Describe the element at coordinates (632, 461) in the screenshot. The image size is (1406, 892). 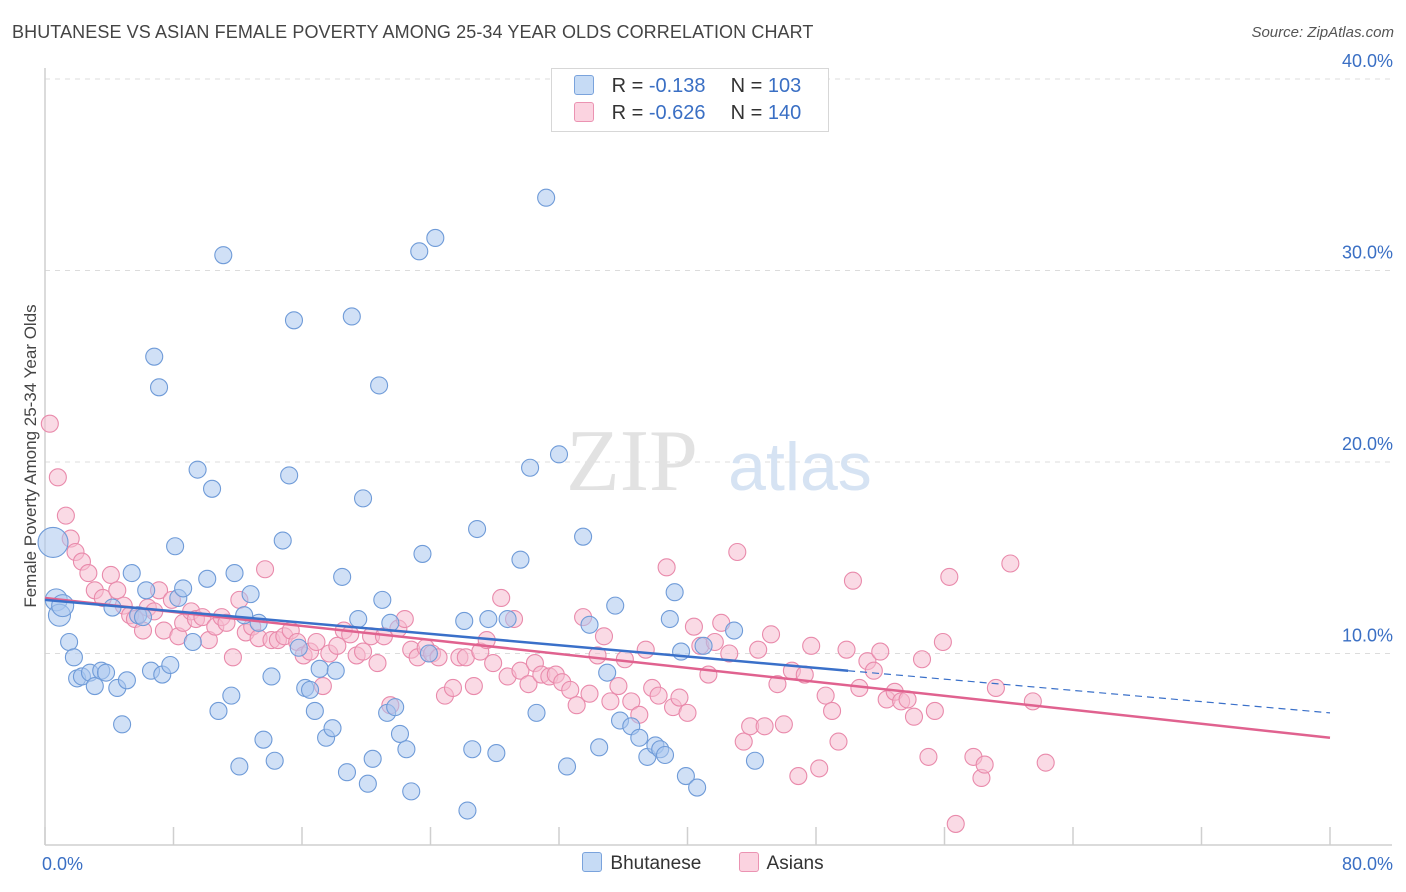
I see `watermark-zip: ZIP` at that location.